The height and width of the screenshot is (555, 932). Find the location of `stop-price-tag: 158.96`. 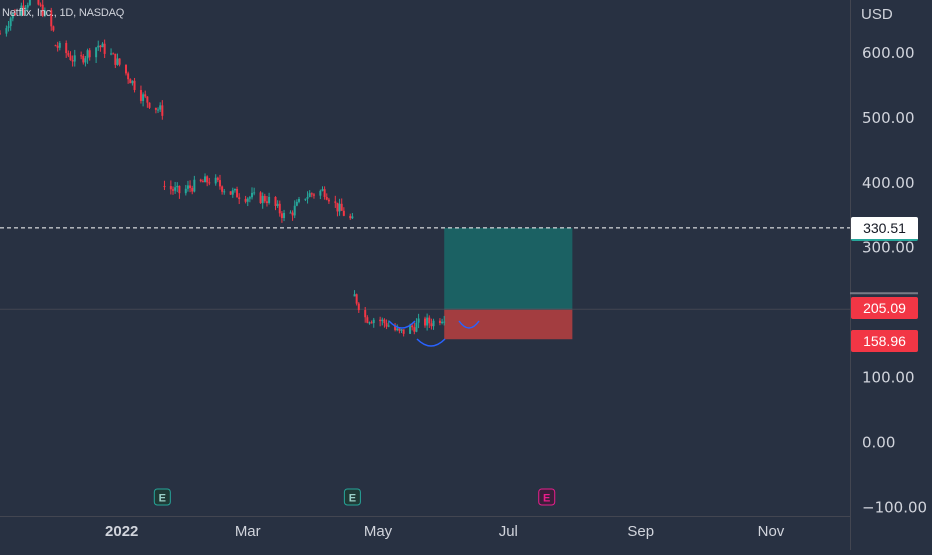

stop-price-tag: 158.96 is located at coordinates (884, 341).